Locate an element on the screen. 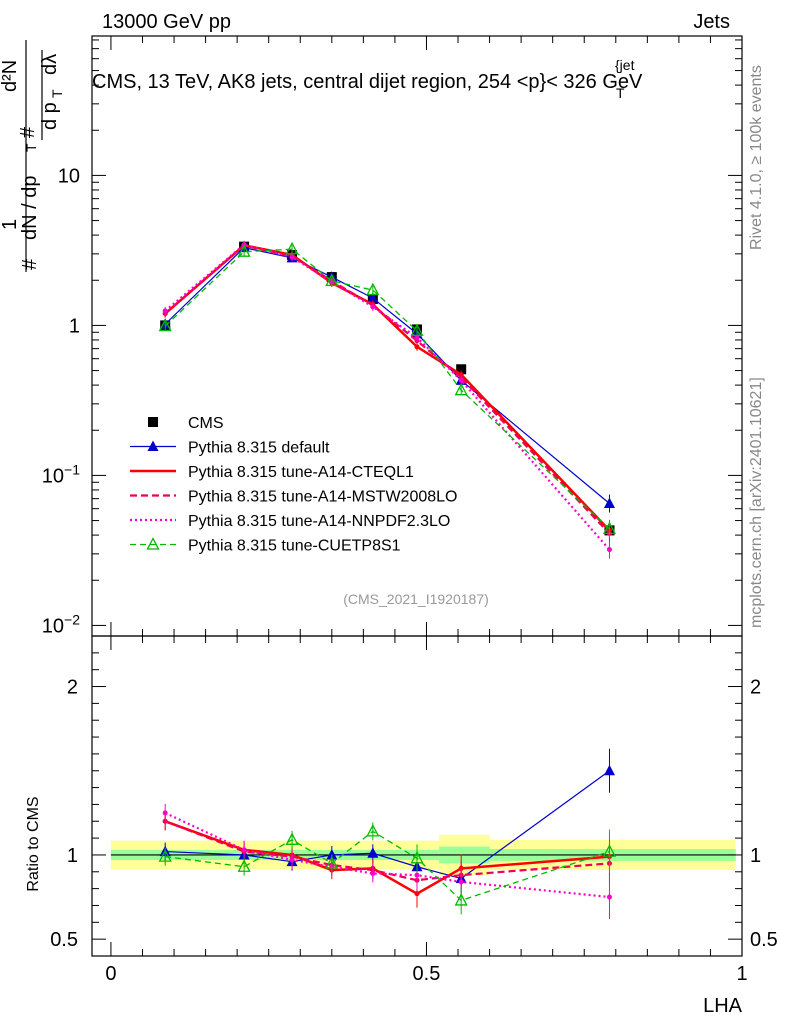  legend-marker-cuetp8s1 is located at coordinates (153, 543).